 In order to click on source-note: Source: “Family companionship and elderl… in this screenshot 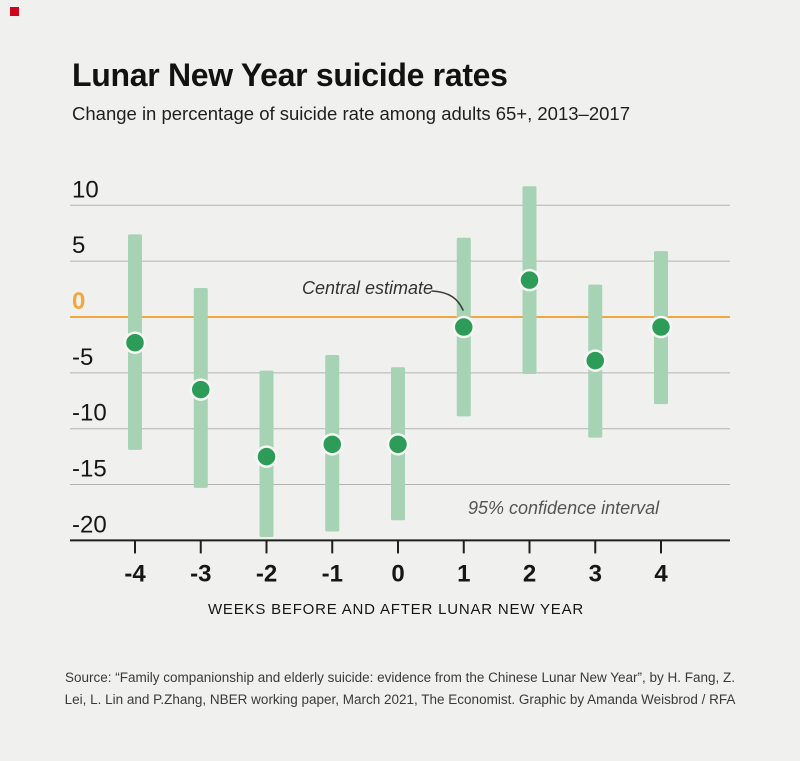, I will do `click(400, 689)`.